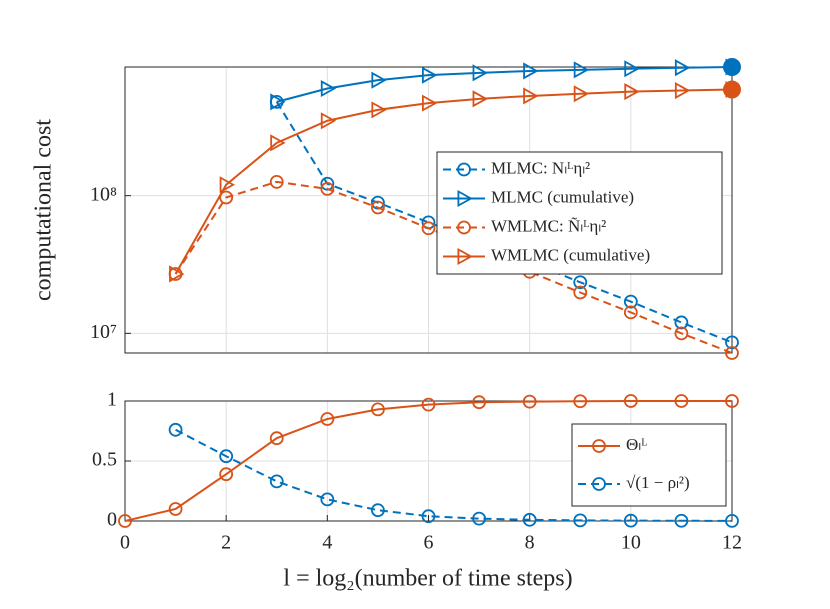  What do you see at coordinates (226, 543) in the screenshot?
I see `x-tick-label: 2` at bounding box center [226, 543].